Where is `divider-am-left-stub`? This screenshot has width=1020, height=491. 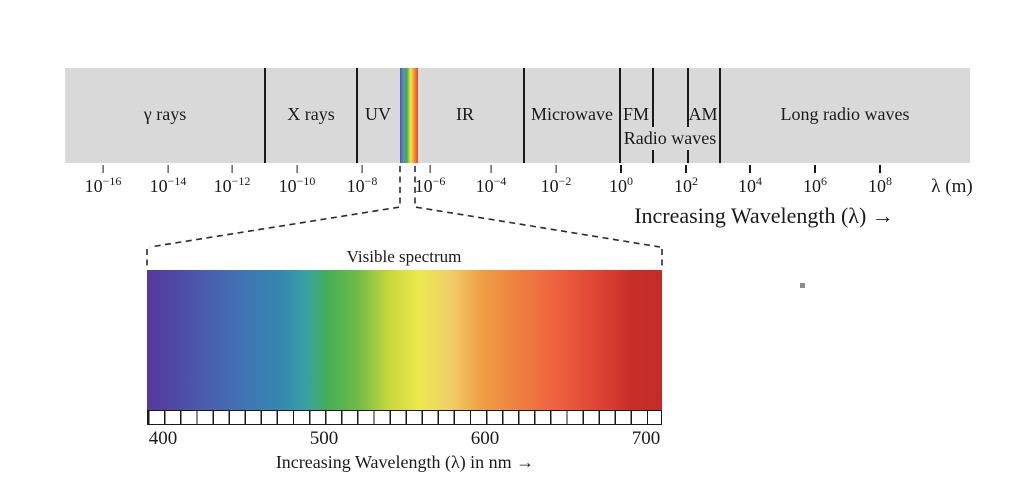 divider-am-left-stub is located at coordinates (688, 156).